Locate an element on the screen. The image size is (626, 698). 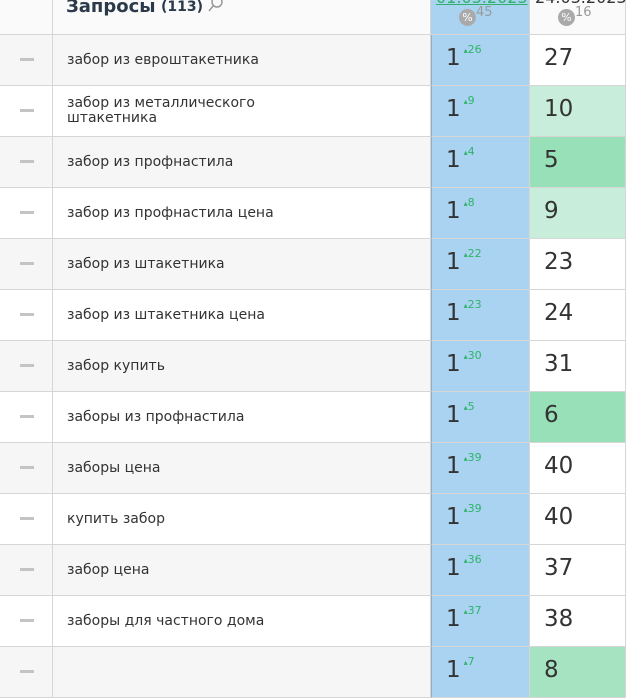
percent: % 45 is located at coordinates (476, 15).